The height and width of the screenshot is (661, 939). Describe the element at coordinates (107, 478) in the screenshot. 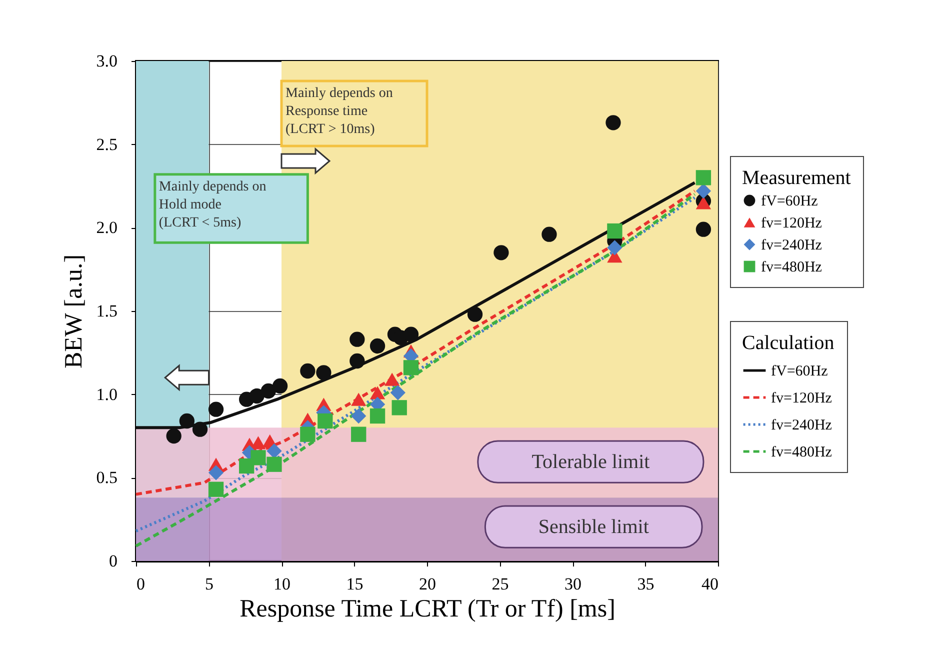

I see `y-tick-label: 0.5` at that location.